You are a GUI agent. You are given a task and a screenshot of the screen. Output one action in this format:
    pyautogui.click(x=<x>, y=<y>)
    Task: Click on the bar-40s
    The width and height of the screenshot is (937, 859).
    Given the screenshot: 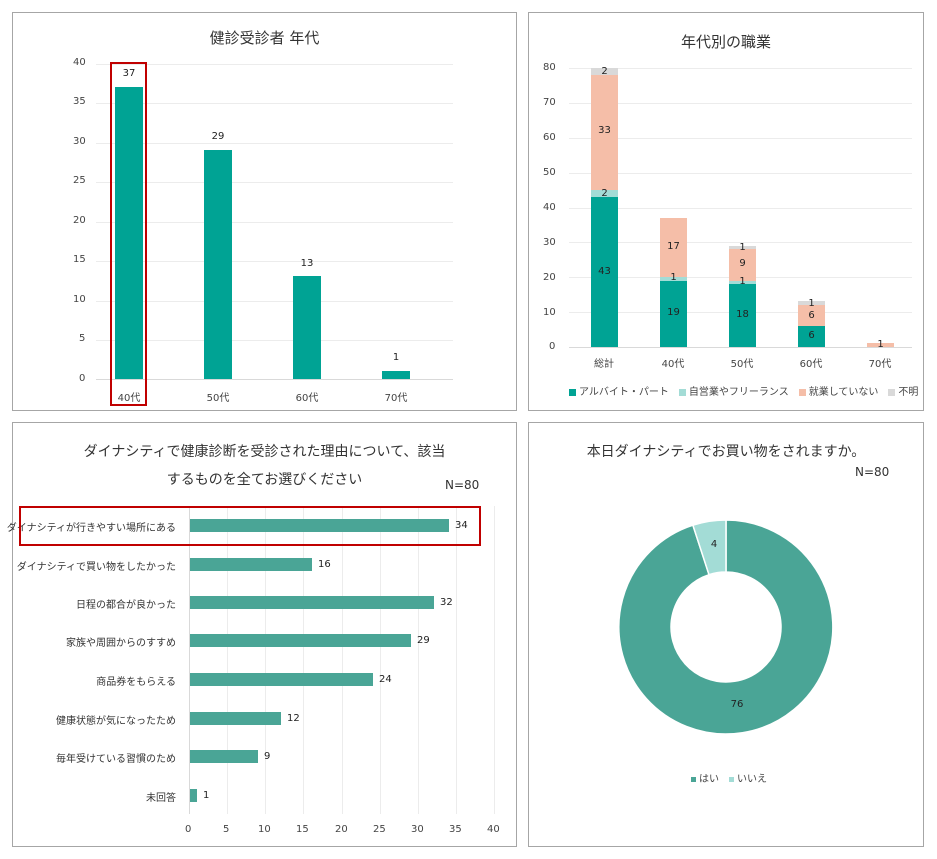 What is the action you would take?
    pyautogui.click(x=129, y=233)
    